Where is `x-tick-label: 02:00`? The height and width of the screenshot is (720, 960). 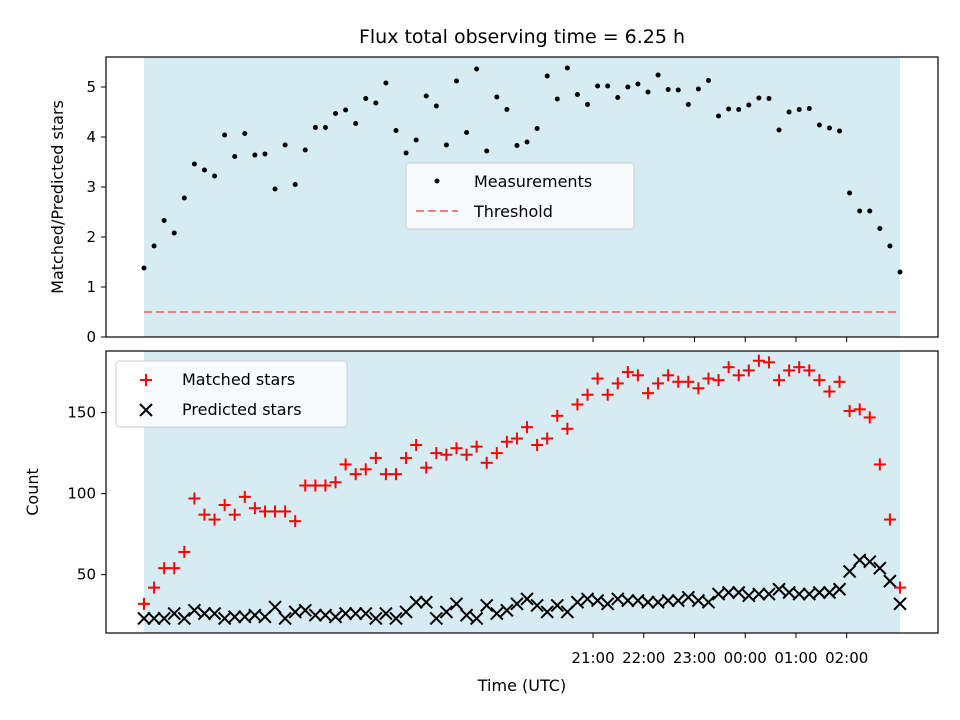
x-tick-label: 02:00 is located at coordinates (846, 658).